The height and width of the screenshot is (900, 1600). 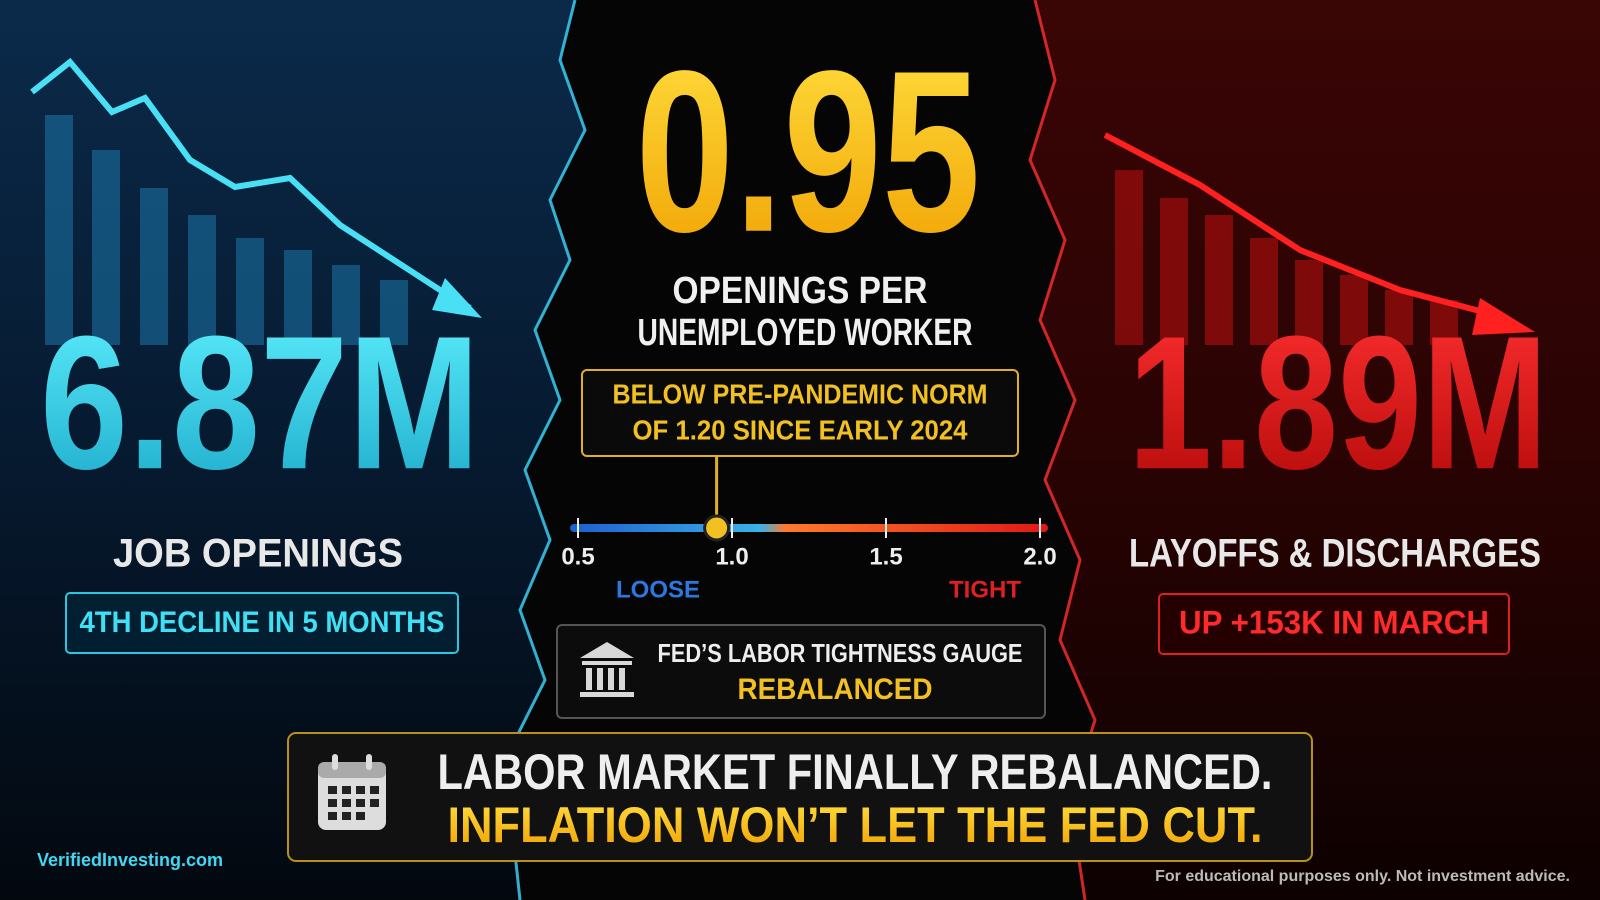 I want to click on banner-line: LABOR MARKET FINALLY REBALANCED., so click(x=855, y=772).